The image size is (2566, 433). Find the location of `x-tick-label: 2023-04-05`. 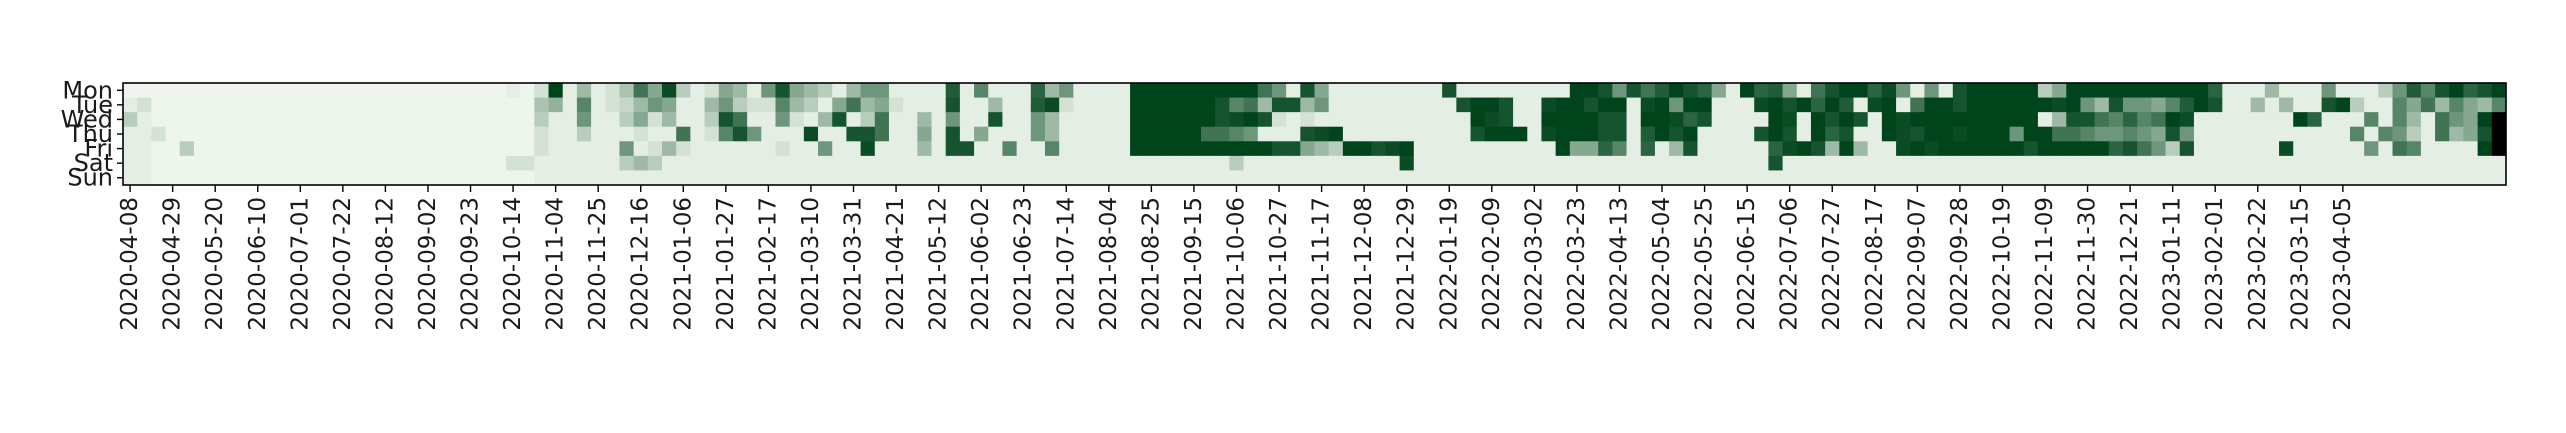

x-tick-label: 2023-04-05 is located at coordinates (2343, 264).